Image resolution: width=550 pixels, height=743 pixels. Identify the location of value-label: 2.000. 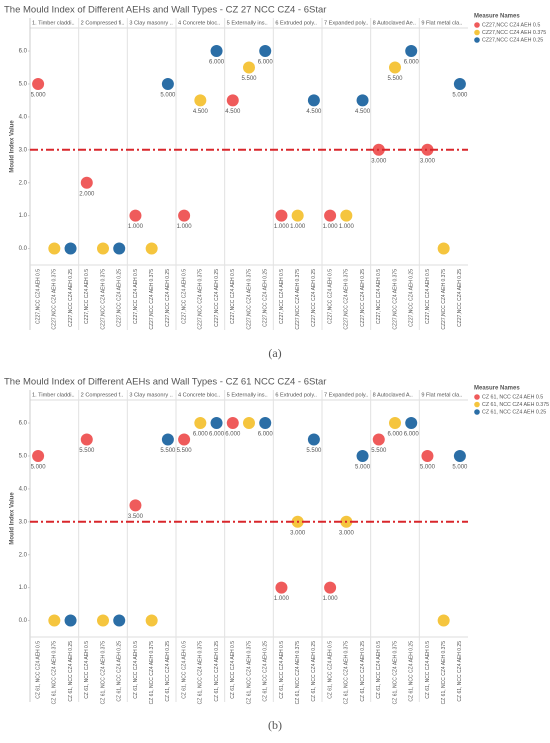
(87, 194).